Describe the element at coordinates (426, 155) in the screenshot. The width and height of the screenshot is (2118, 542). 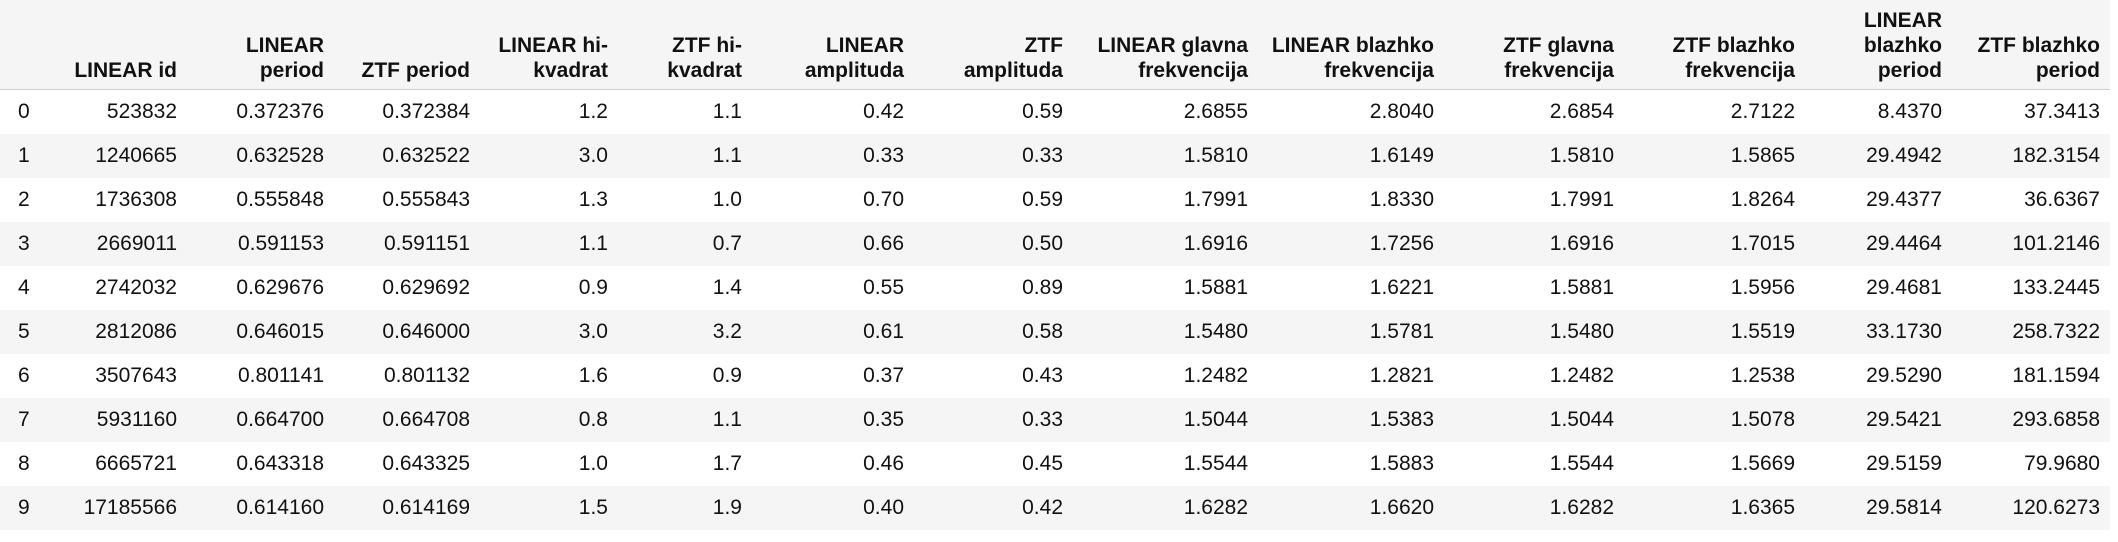
I see `table-cell: 0.632522` at that location.